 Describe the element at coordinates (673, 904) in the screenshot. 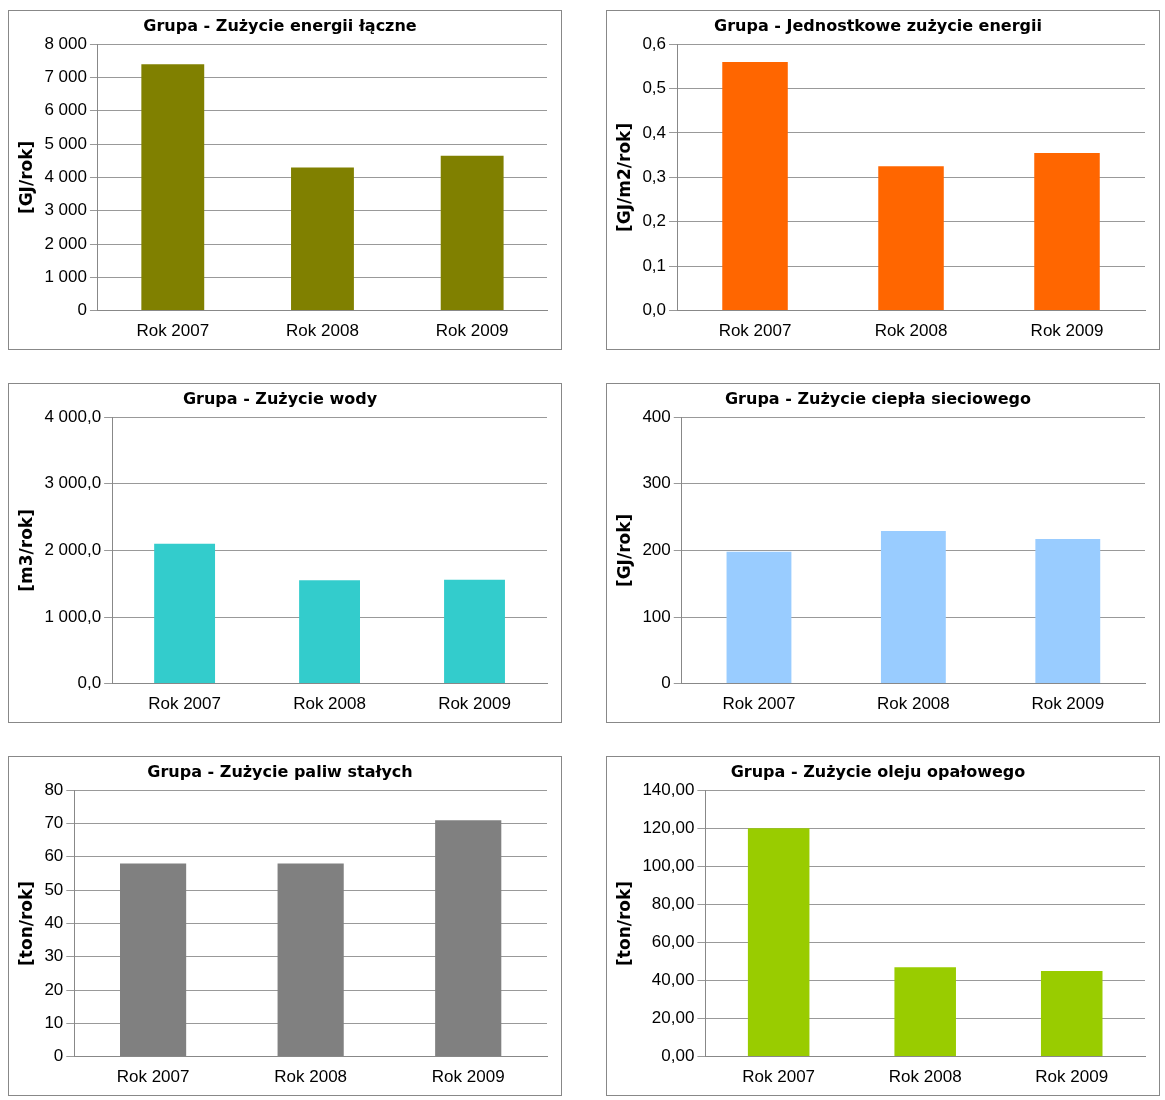

I see `y-tick-label: 80,00` at that location.